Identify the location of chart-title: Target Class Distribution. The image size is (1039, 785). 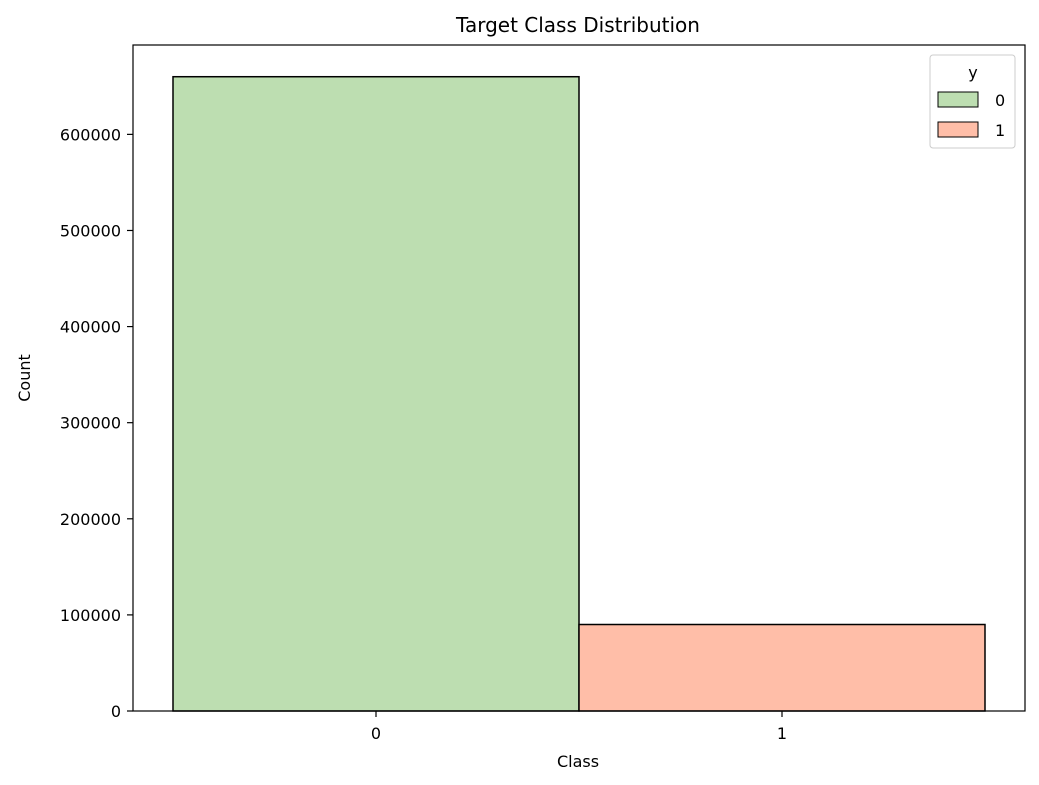
(577, 25).